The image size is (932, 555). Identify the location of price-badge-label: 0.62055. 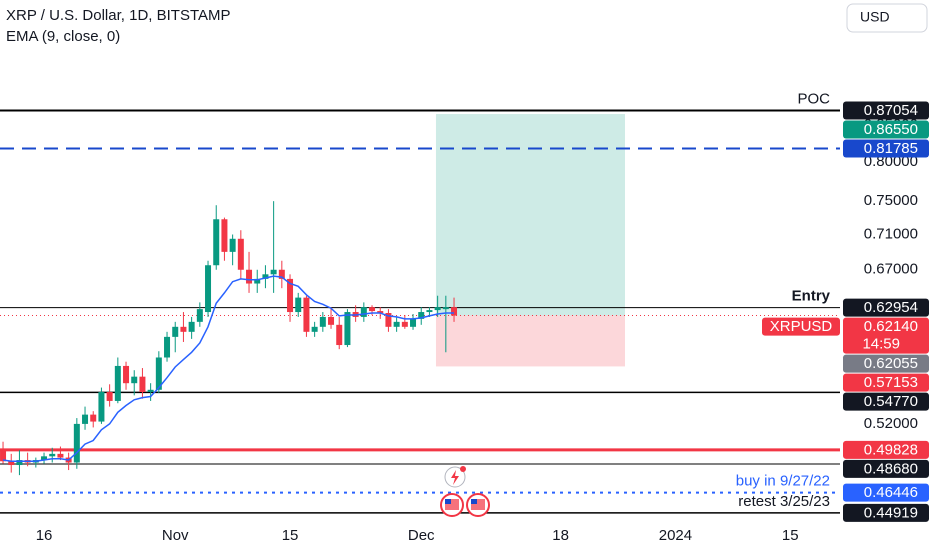
(891, 363).